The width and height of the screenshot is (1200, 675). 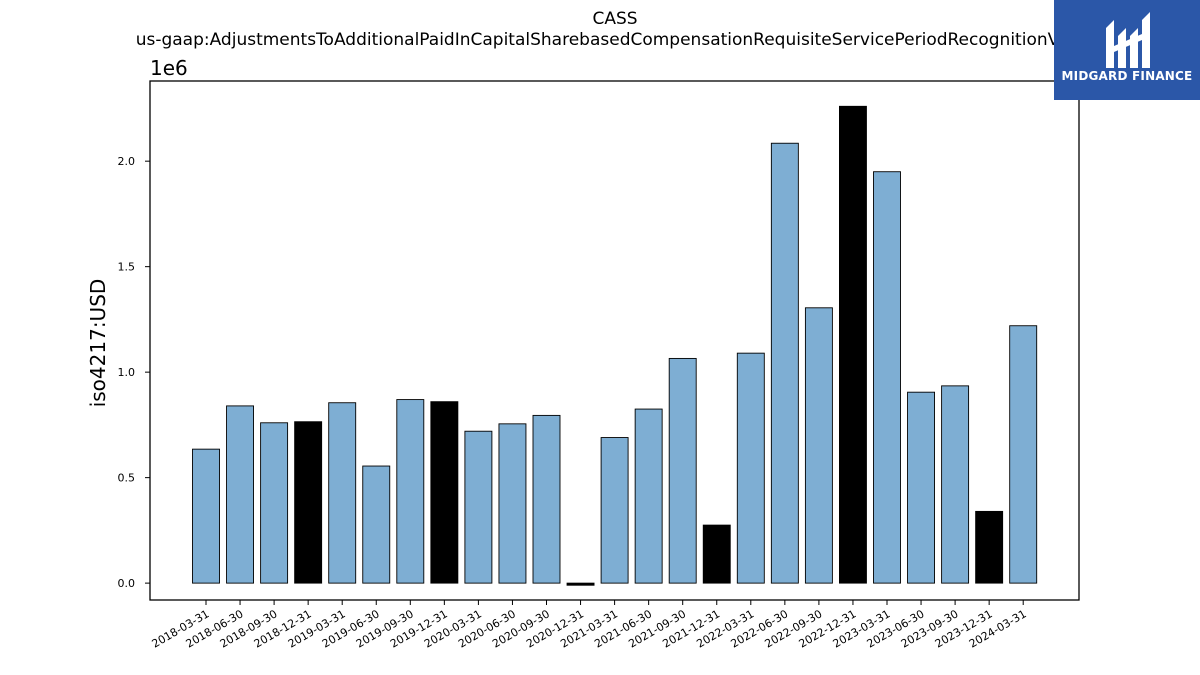 What do you see at coordinates (127, 267) in the screenshot?
I see `y-tick-label: 1.5` at bounding box center [127, 267].